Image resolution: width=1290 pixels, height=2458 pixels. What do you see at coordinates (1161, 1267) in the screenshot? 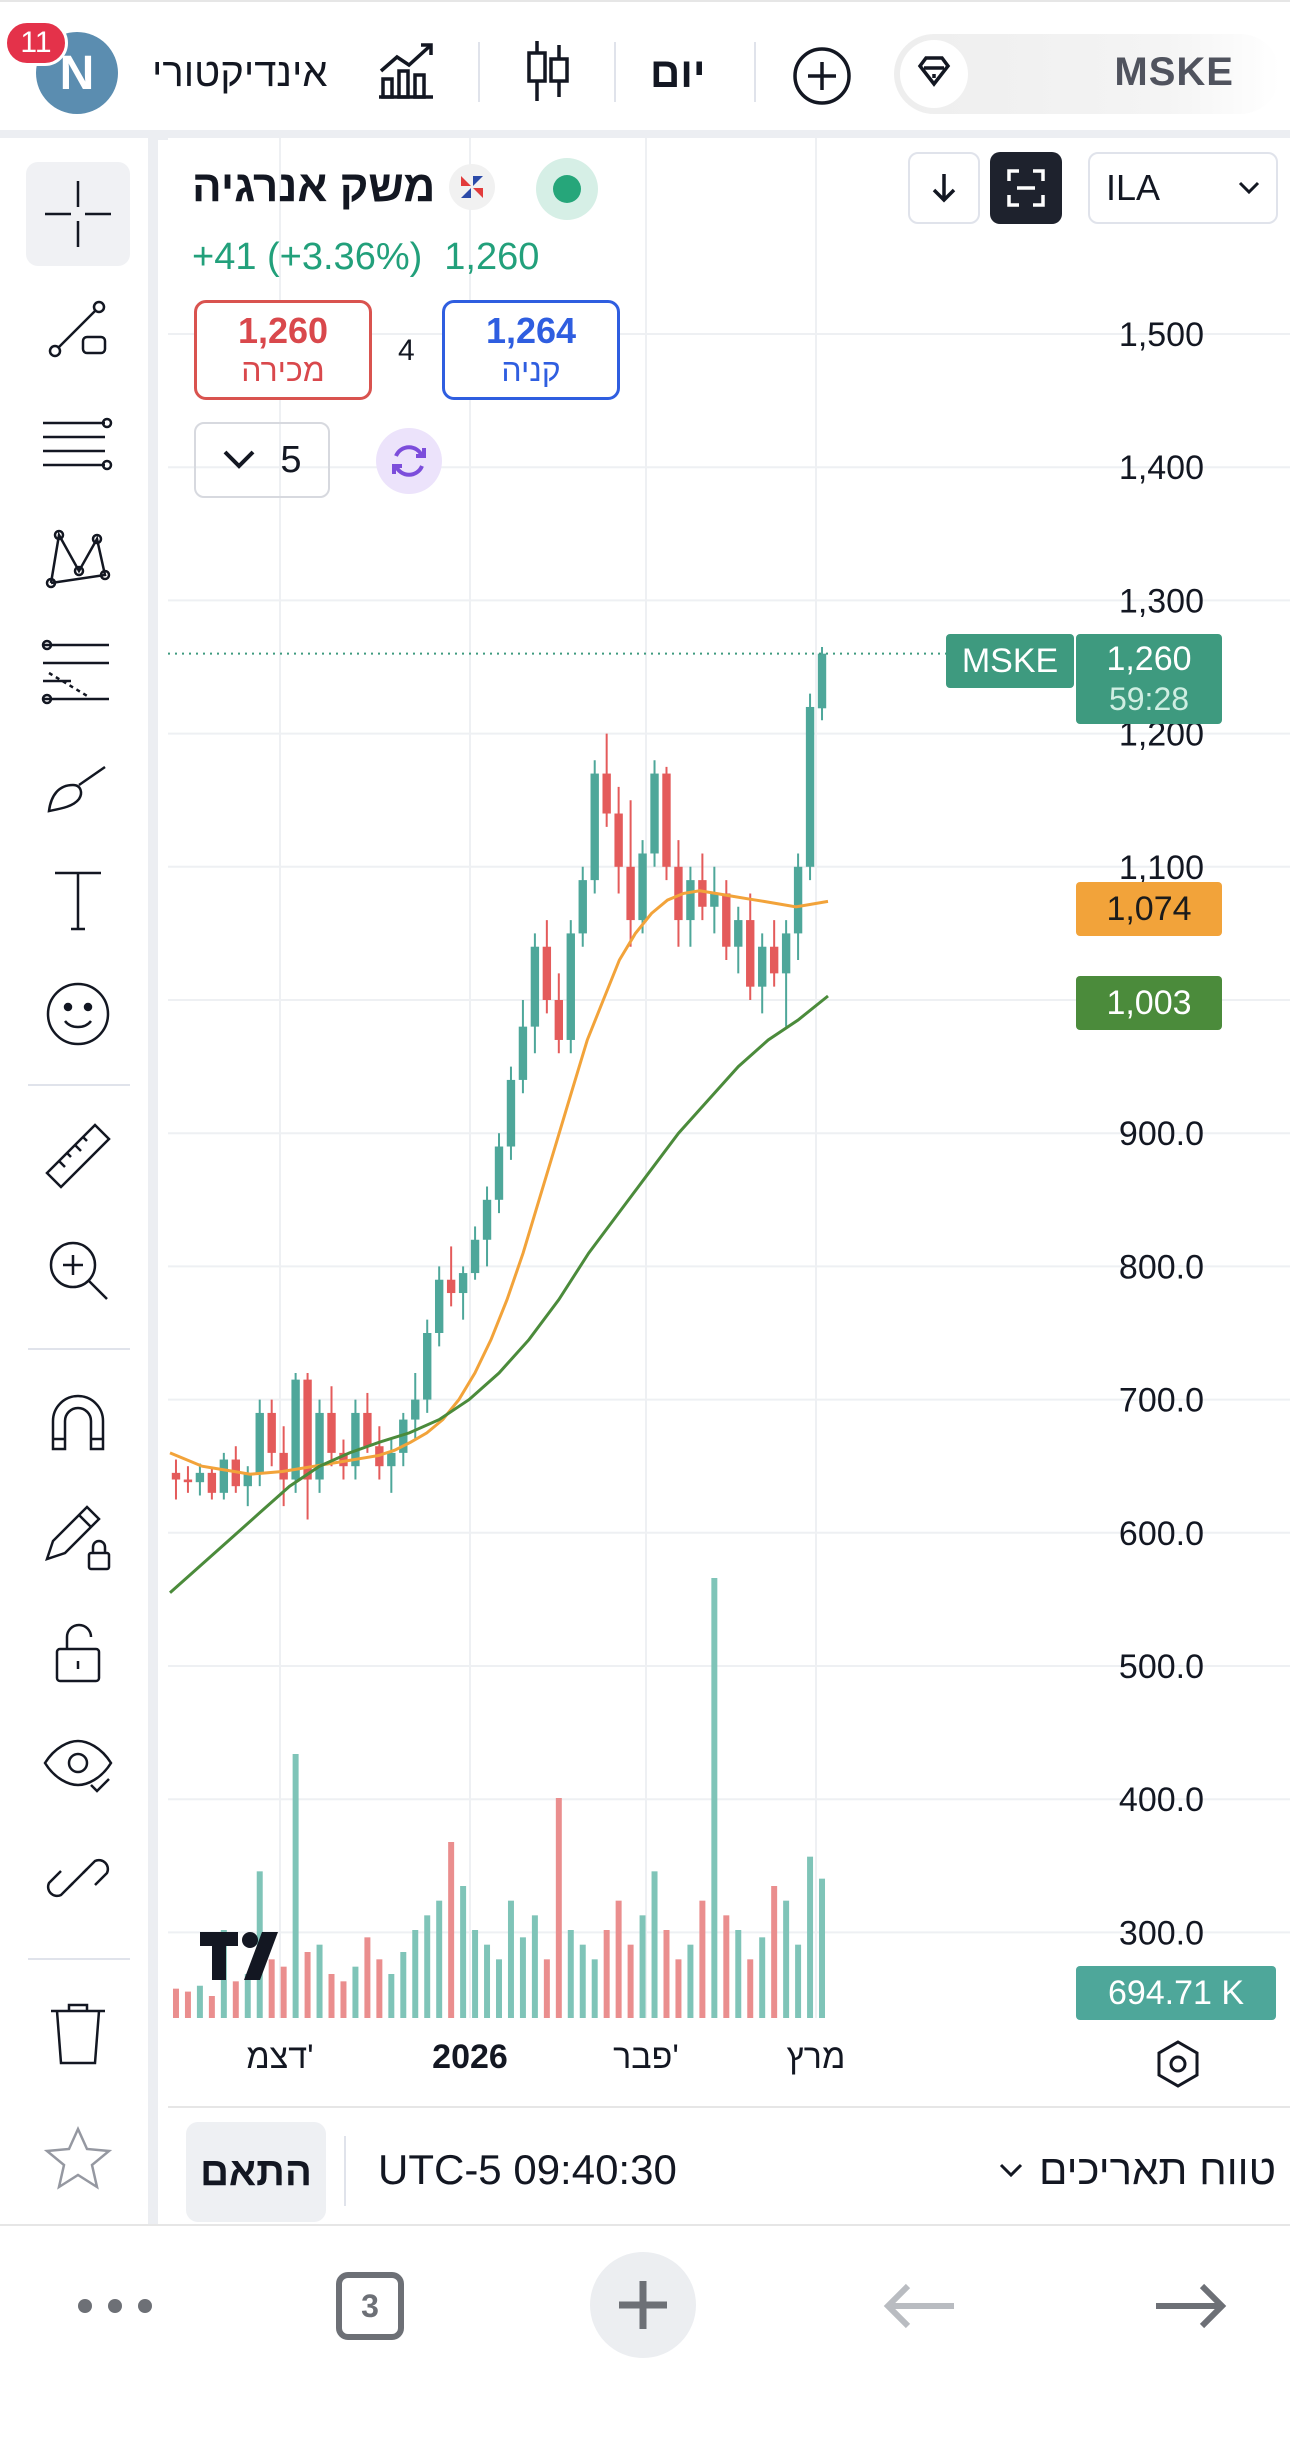
I see `price-axis-label: 800.0` at bounding box center [1161, 1267].